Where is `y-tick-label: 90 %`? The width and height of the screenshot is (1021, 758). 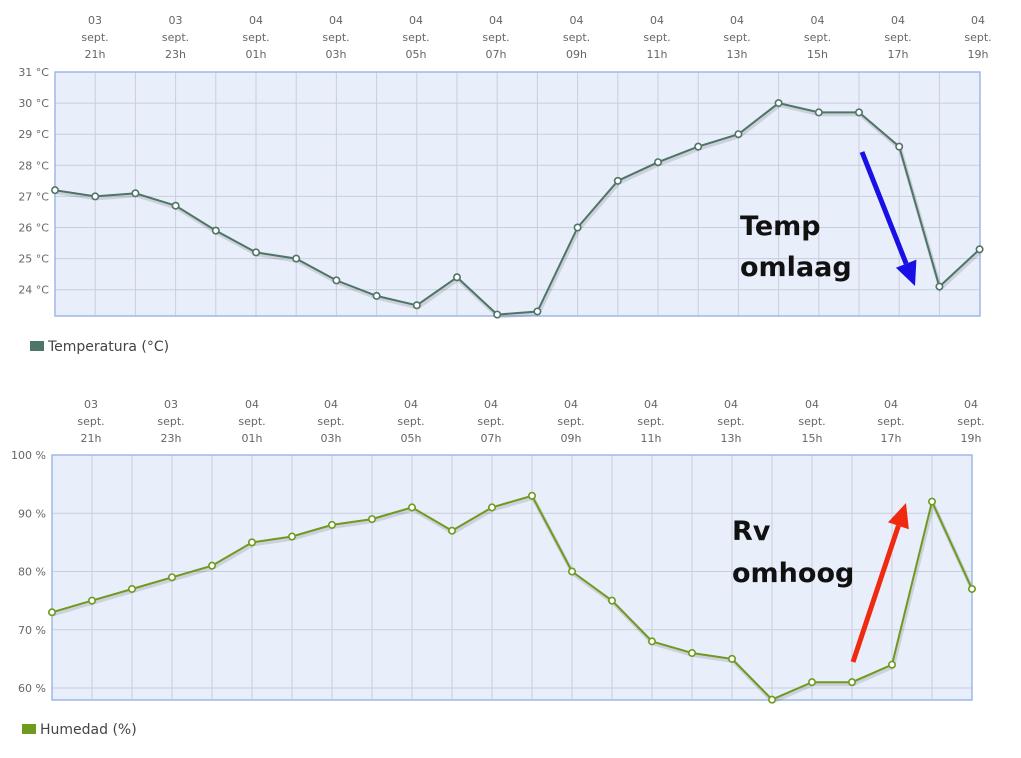
y-tick-label: 90 % is located at coordinates (32, 513).